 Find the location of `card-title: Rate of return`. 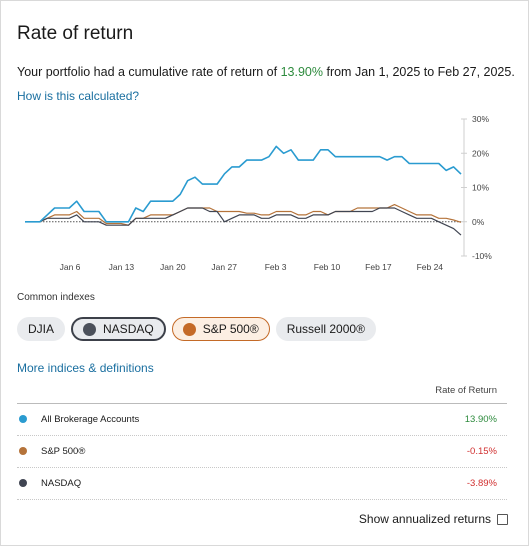

card-title: Rate of return is located at coordinates (75, 33).